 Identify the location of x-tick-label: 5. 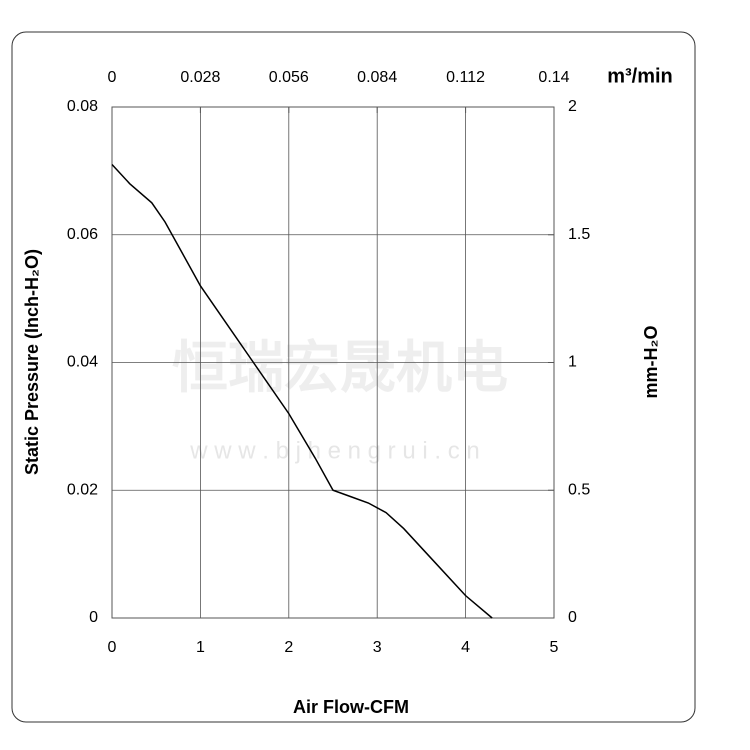
(554, 647).